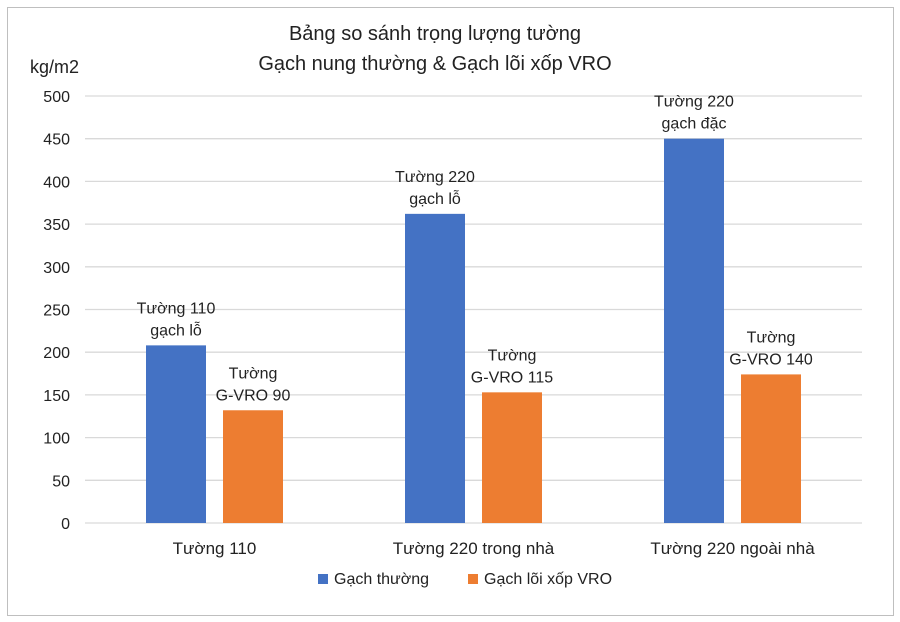 The height and width of the screenshot is (622, 900). I want to click on y-axis-label: kg/m2, so click(54, 67).